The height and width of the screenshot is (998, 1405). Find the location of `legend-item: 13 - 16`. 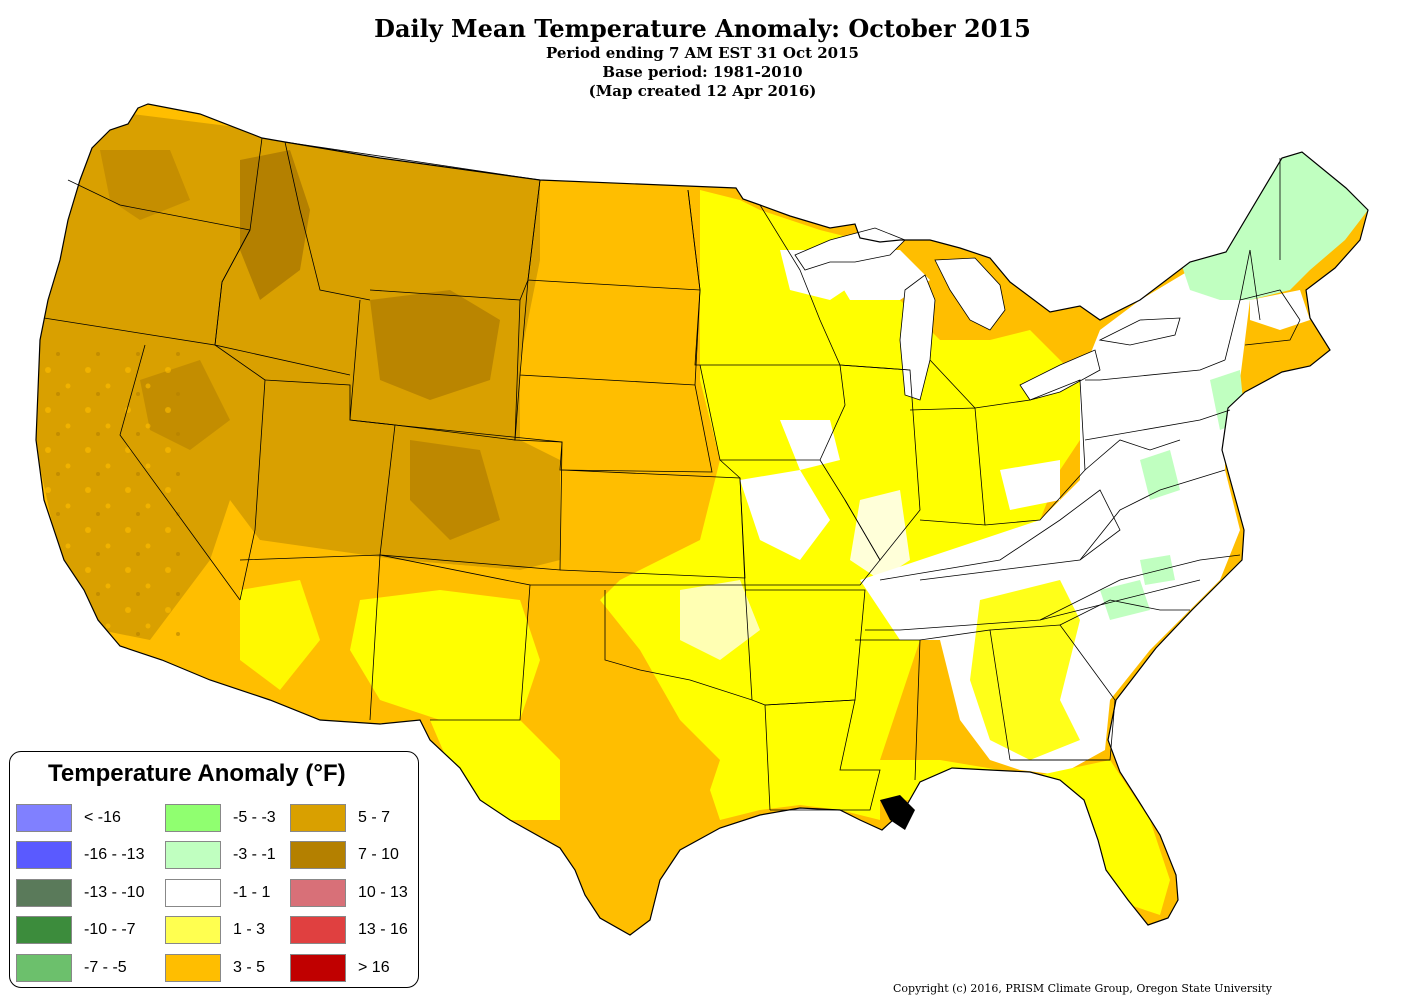

legend-item: 13 - 16 is located at coordinates (350, 931).